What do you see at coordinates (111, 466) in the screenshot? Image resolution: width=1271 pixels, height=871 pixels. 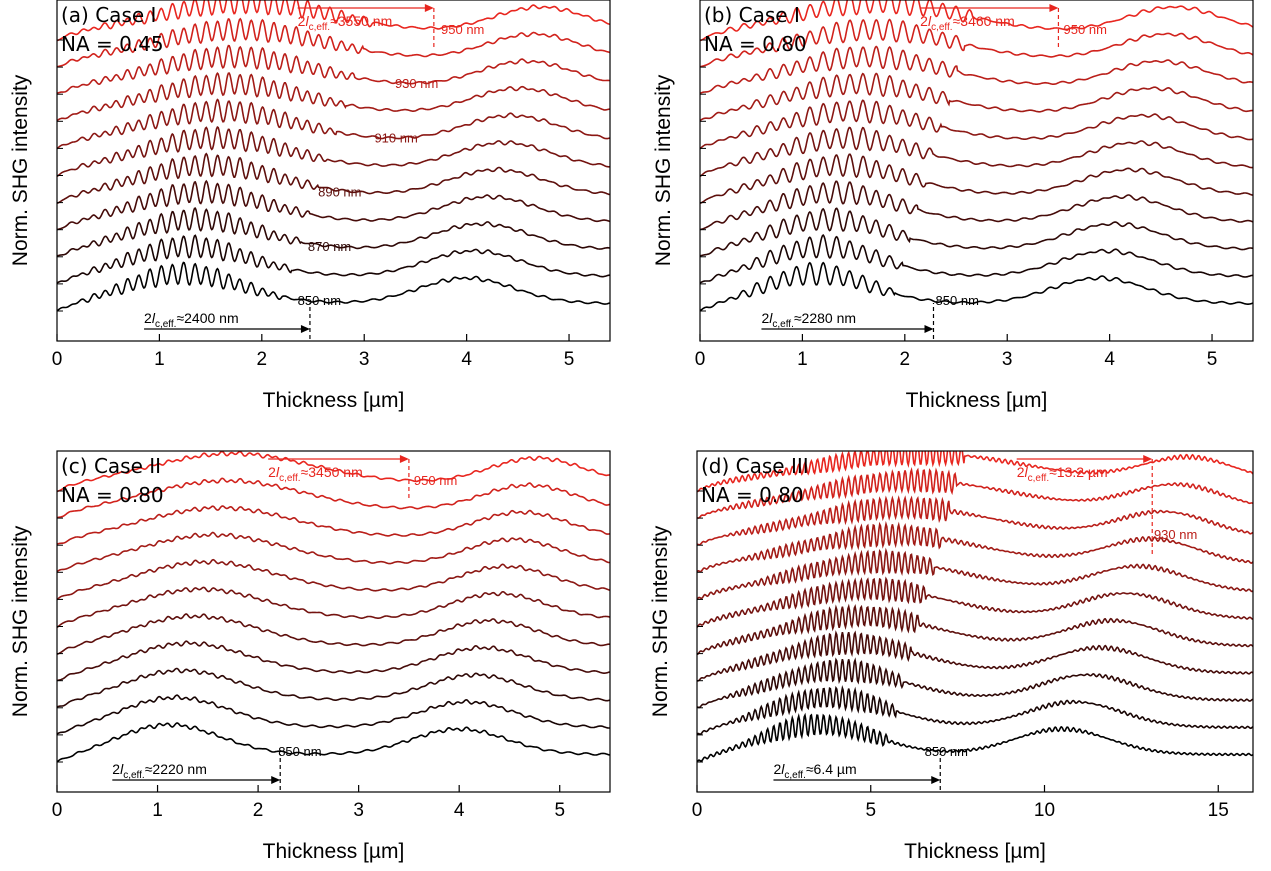 I see `panel-label: (c) Case II` at bounding box center [111, 466].